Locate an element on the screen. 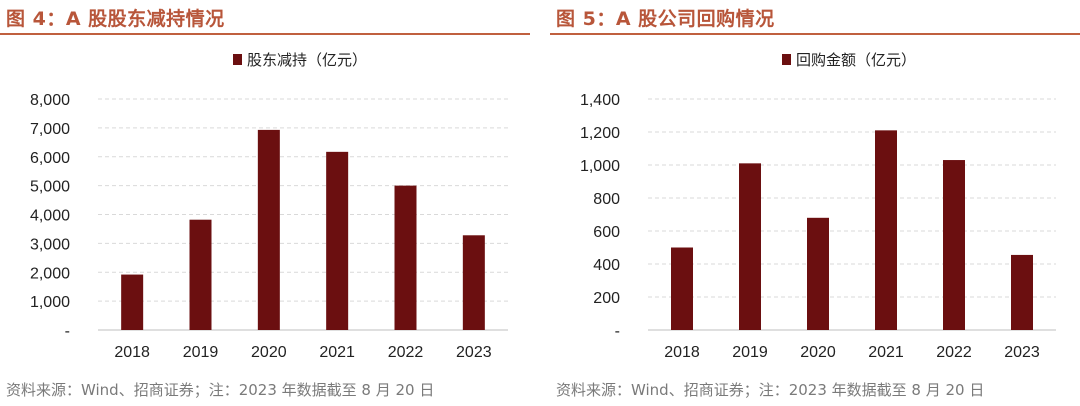  y-tick-label: 1,400 is located at coordinates (600, 100).